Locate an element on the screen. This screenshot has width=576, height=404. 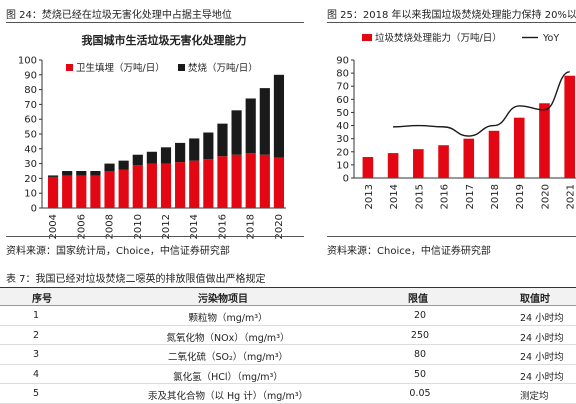
table-cell-index: 1 is located at coordinates (36, 315).